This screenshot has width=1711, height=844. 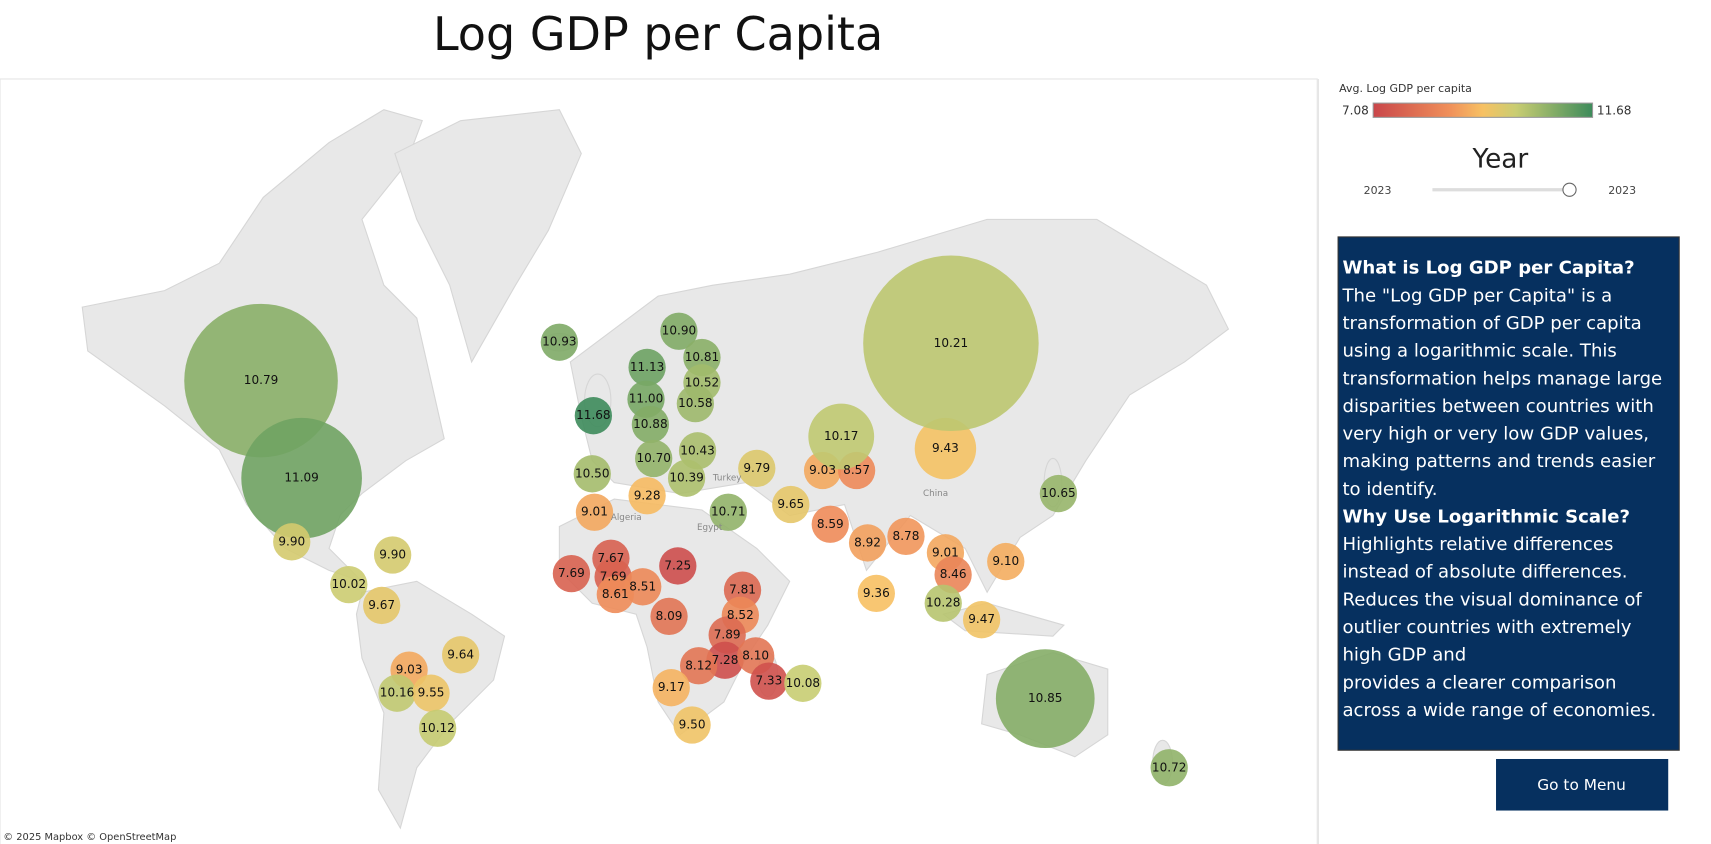 I want to click on country-value-label: 9.67, so click(x=381, y=605).